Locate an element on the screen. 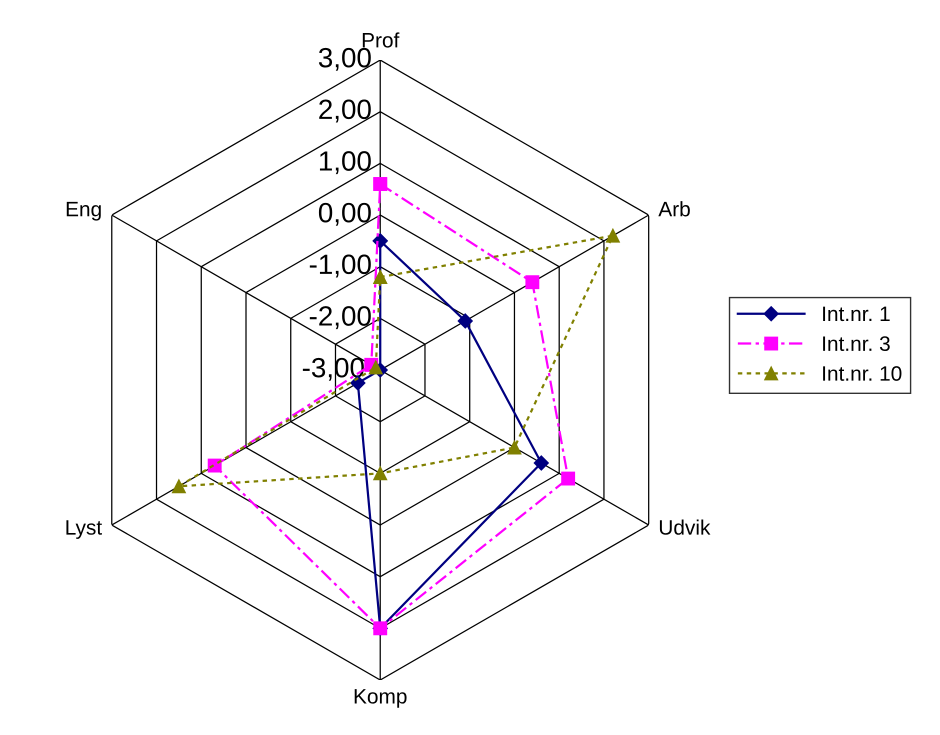 This screenshot has width=940, height=735. spoke-label: Komp is located at coordinates (380, 698).